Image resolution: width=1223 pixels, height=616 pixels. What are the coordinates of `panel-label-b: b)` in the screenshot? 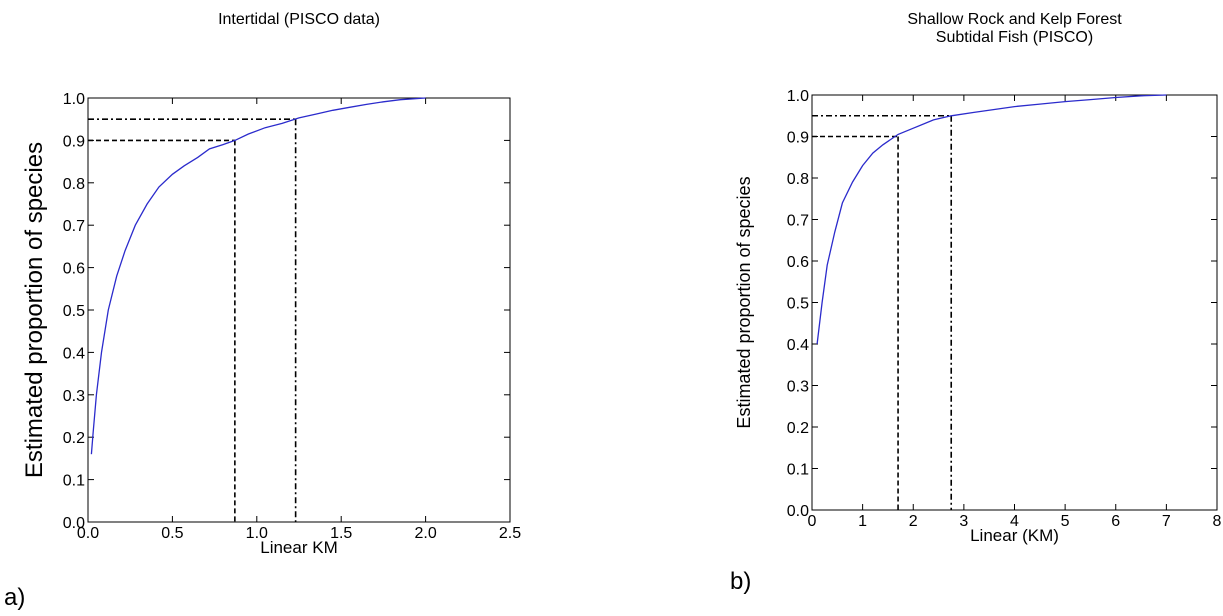 It's located at (741, 581).